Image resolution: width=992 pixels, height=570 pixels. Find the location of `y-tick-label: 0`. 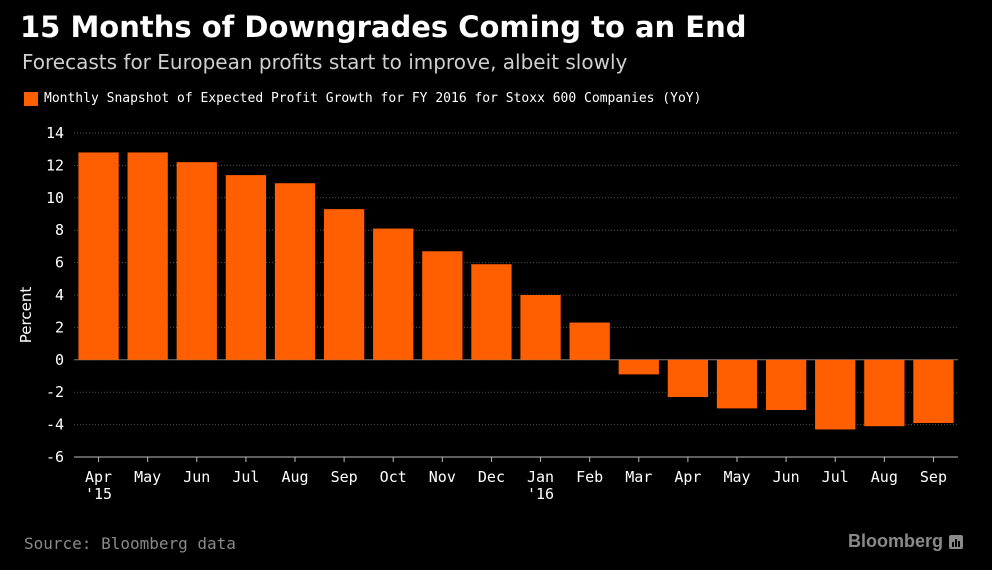

y-tick-label: 0 is located at coordinates (59, 360).